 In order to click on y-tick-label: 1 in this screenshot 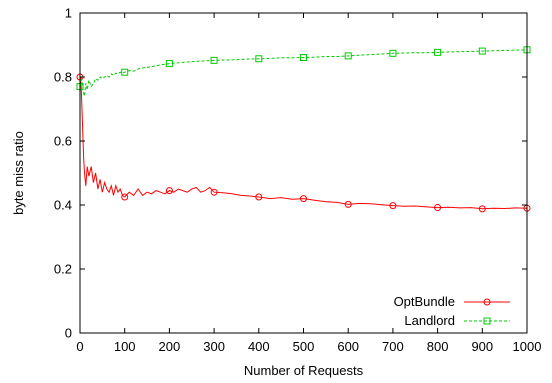, I will do `click(68, 13)`.